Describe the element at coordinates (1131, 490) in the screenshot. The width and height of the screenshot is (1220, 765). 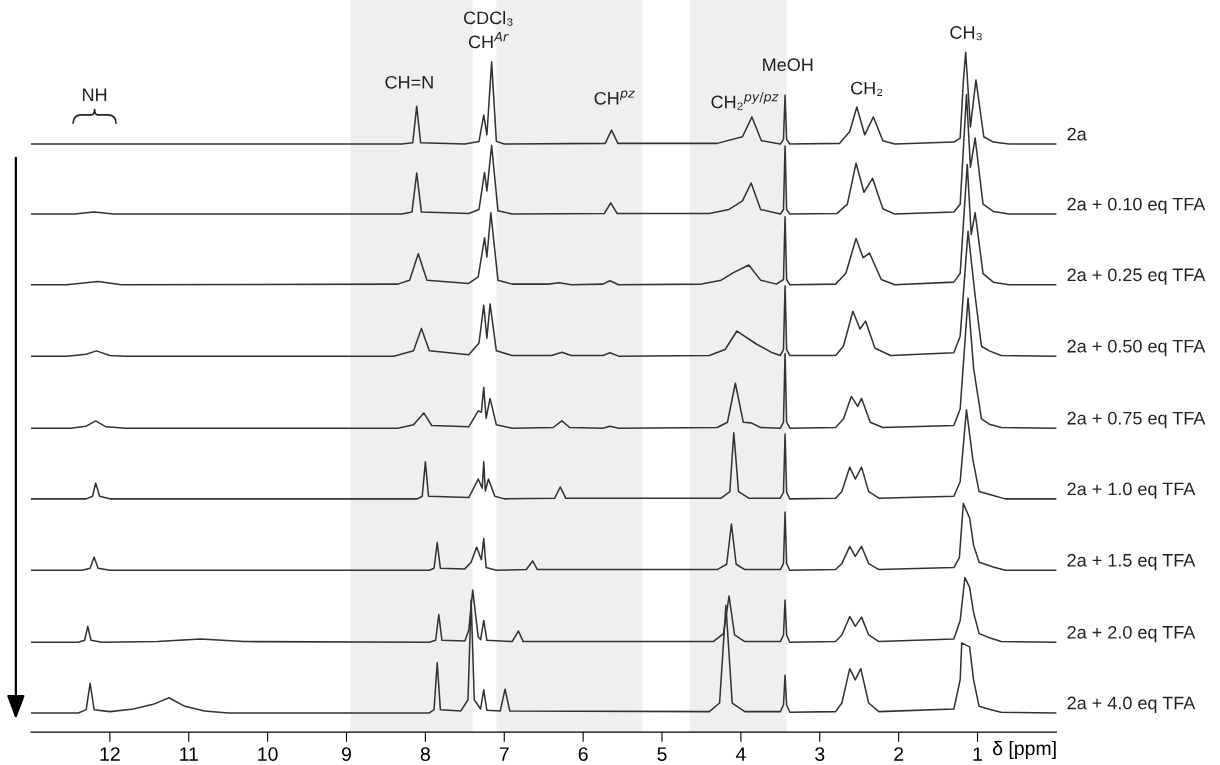
I see `series-label: 2a + 1.0 eq TFA` at that location.